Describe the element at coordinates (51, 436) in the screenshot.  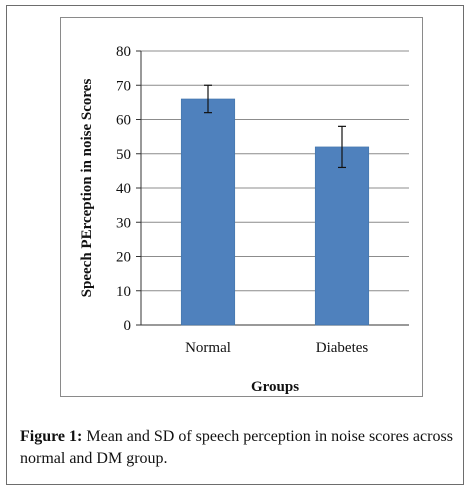
I see `caption-label: Figure 1:` at that location.